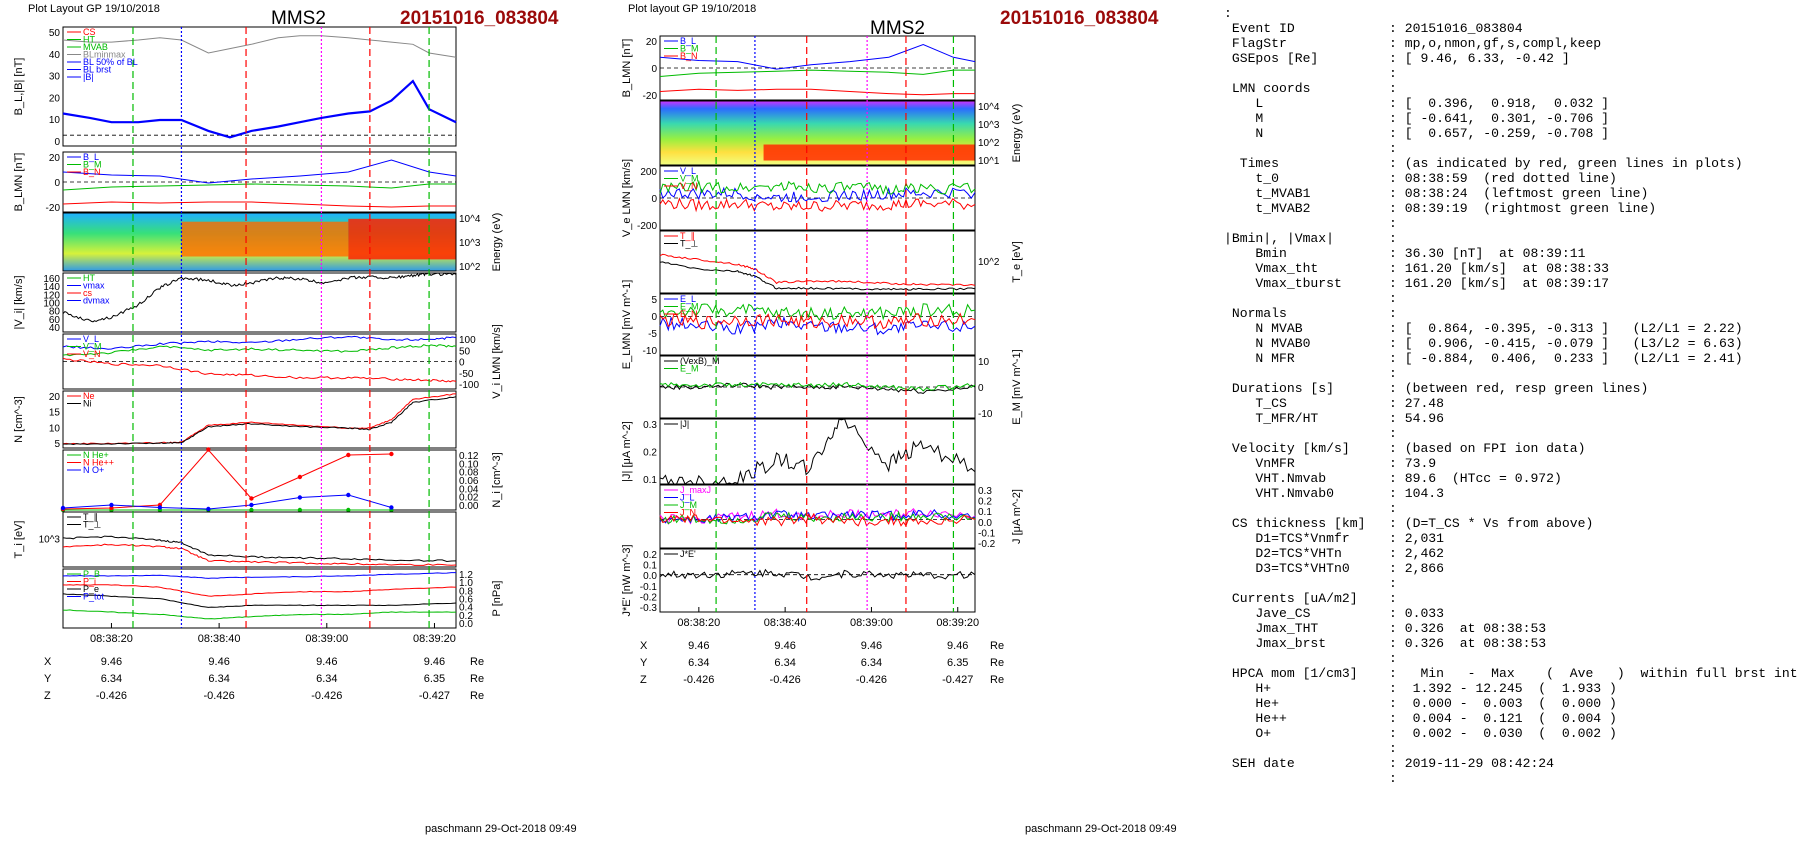  Describe the element at coordinates (817, 205) in the screenshot. I see `series-v-n` at that location.